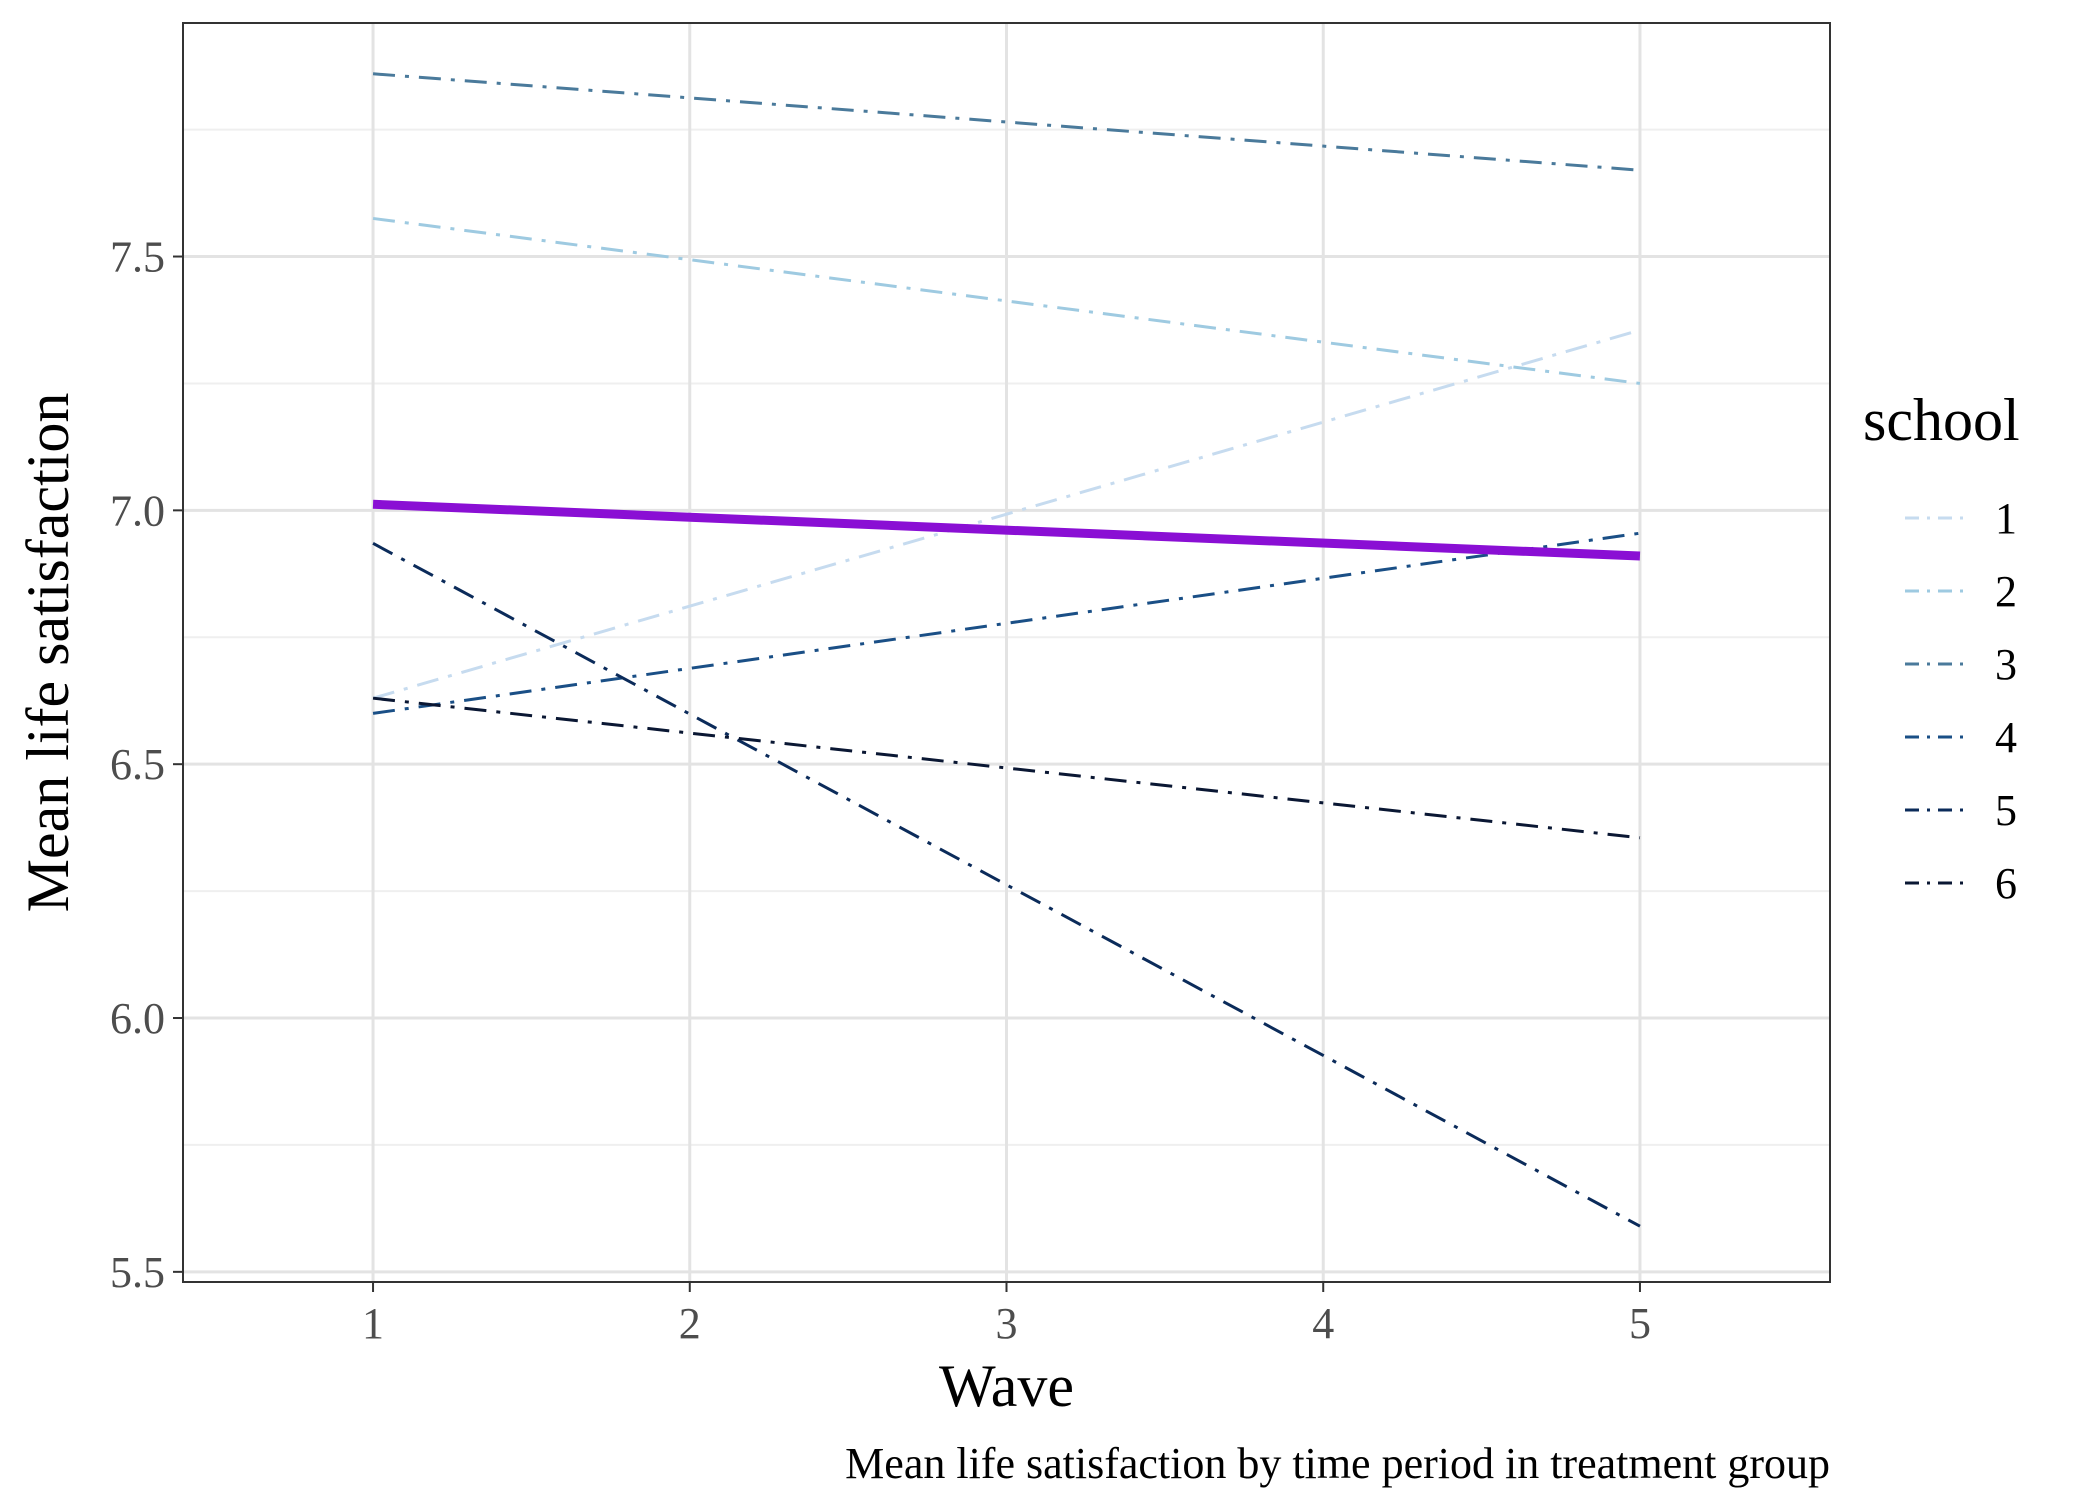  What do you see at coordinates (373, 1323) in the screenshot?
I see `x-tick-label: 1` at bounding box center [373, 1323].